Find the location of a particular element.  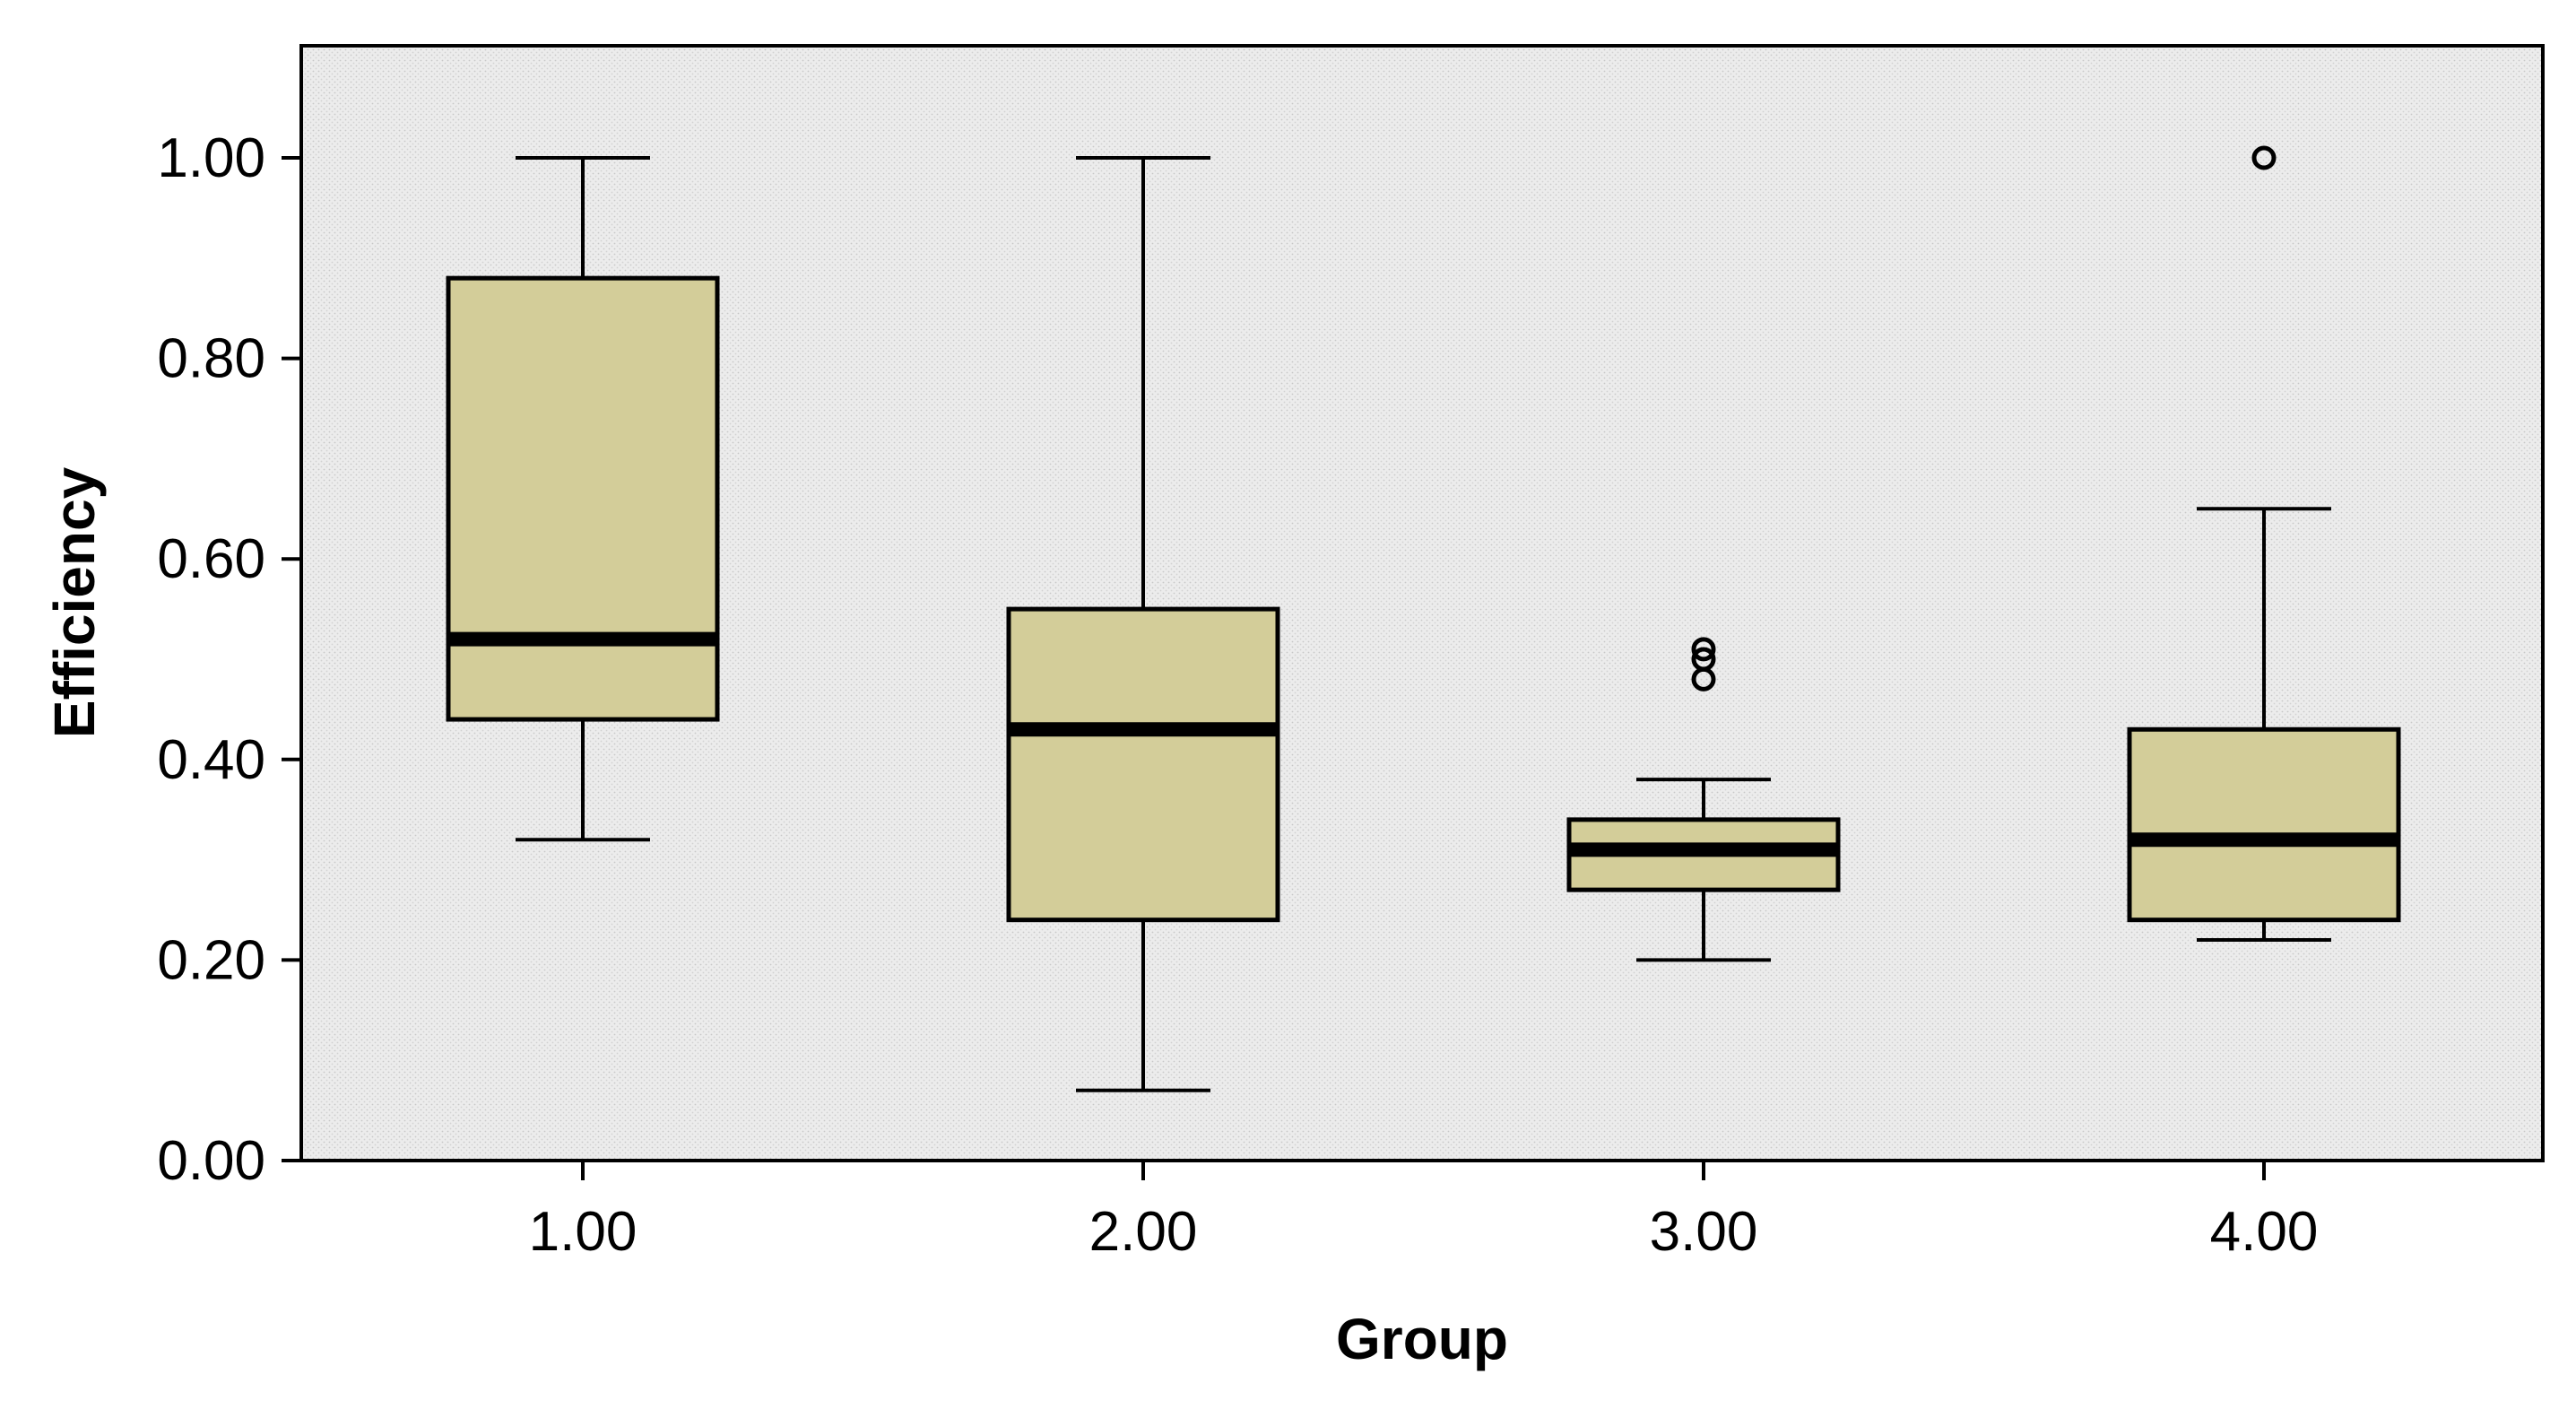

y-tick-label: 0.40 is located at coordinates (211, 760).